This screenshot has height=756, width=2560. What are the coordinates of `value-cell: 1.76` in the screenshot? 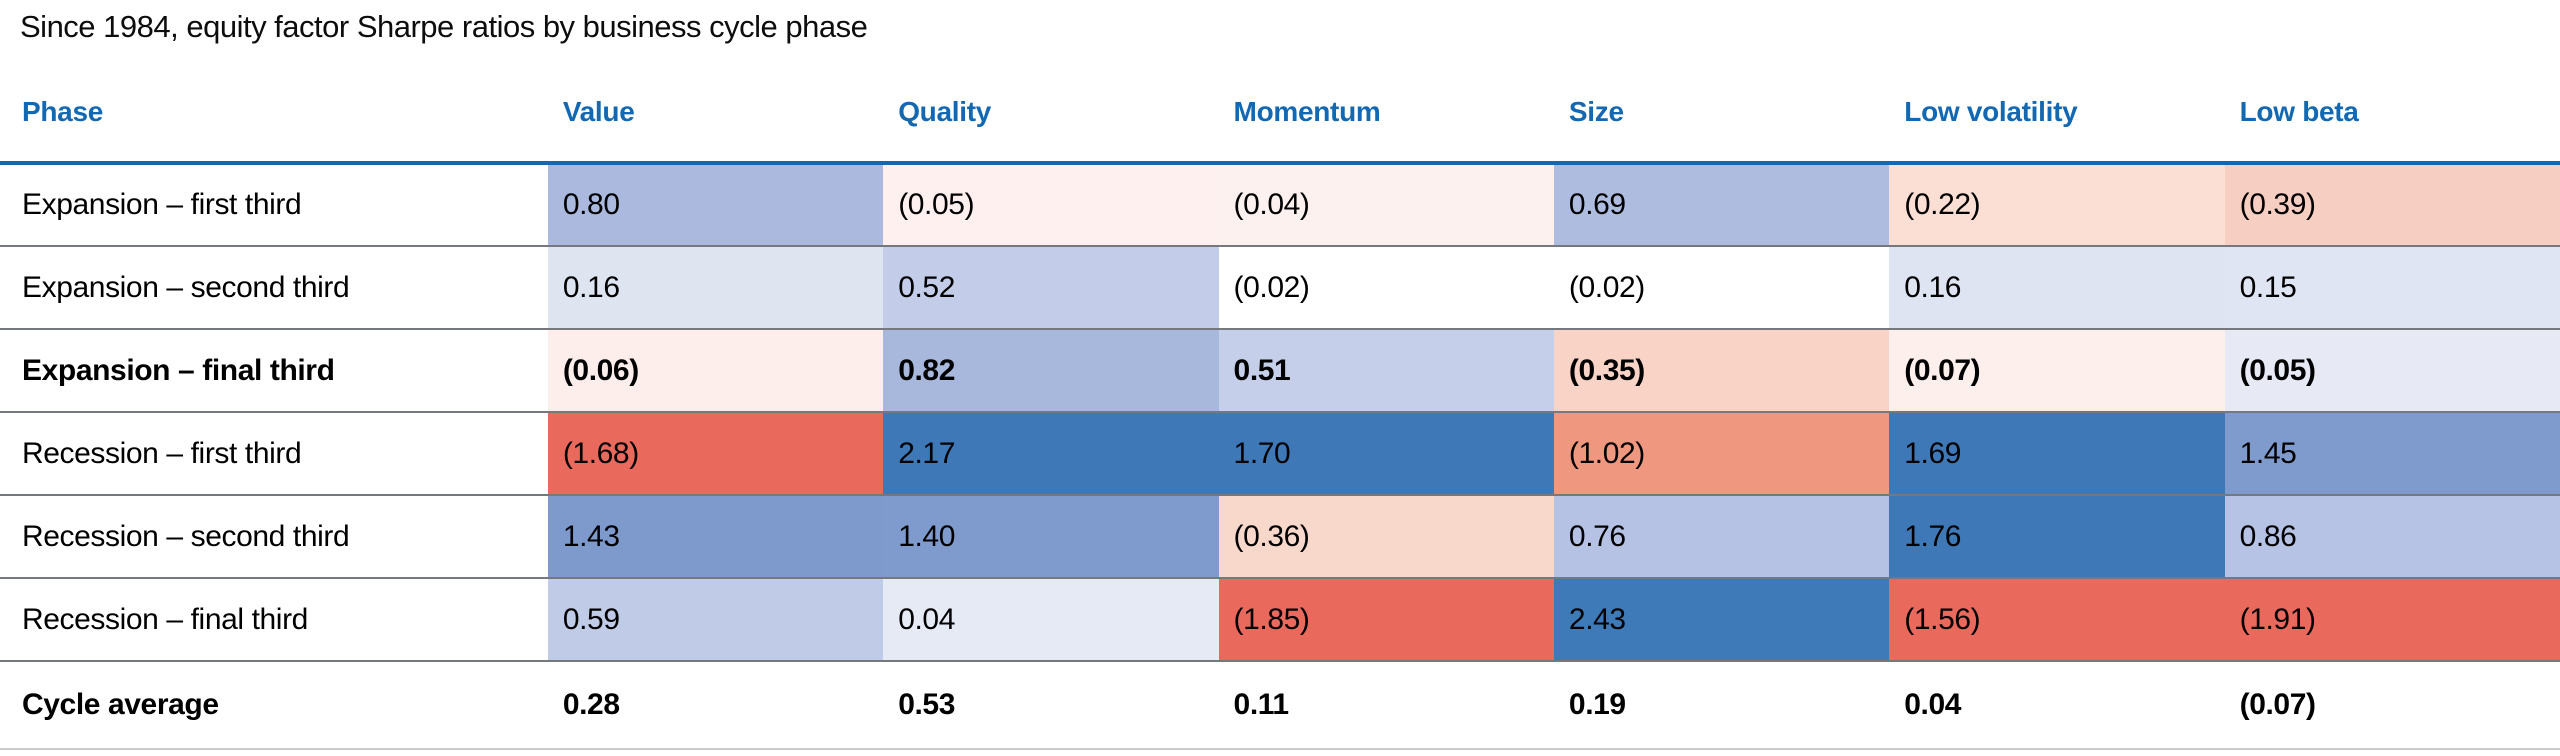 It's located at (2057, 536).